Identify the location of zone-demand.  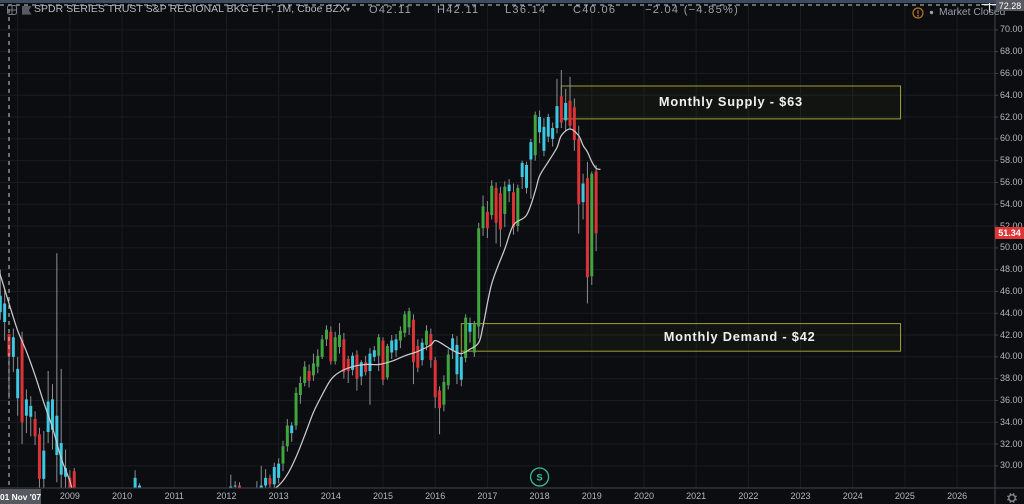
(681, 337).